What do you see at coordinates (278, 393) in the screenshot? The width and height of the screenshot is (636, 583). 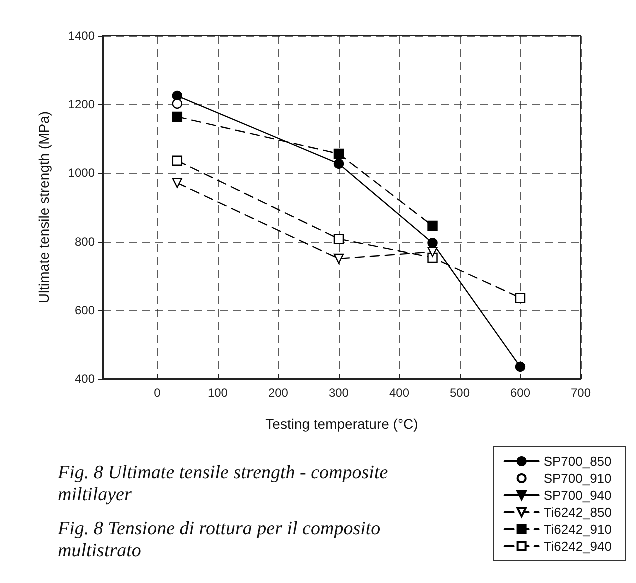 I see `x-tick-label: 200` at bounding box center [278, 393].